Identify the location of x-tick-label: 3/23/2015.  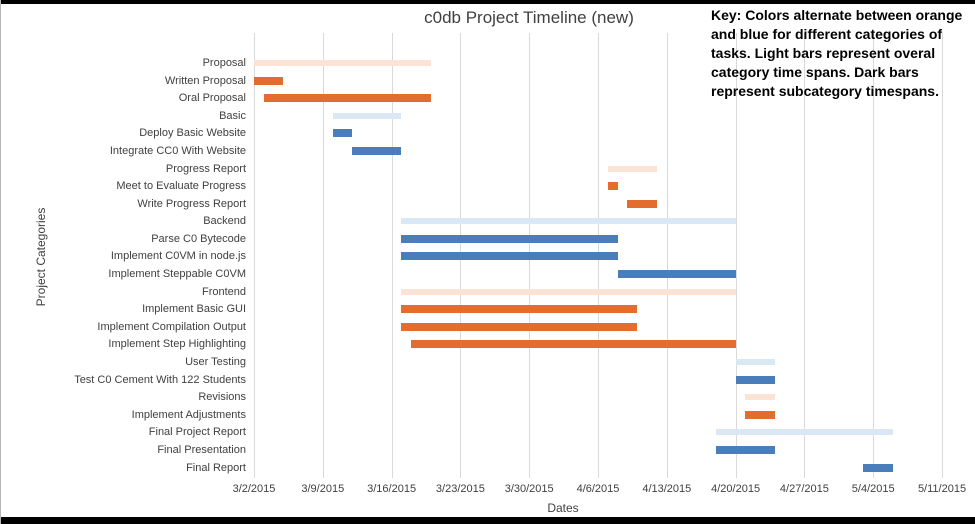
(460, 489).